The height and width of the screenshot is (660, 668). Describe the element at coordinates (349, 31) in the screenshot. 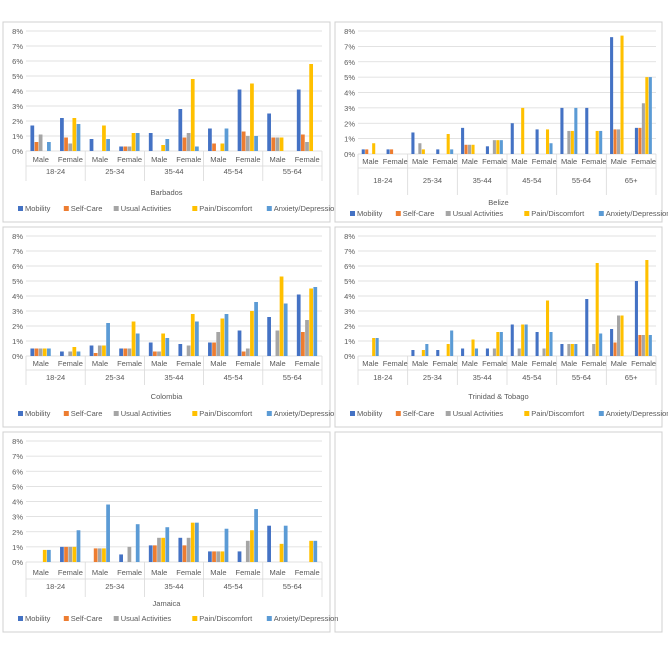

I see `y-tick-label: 8%` at that location.